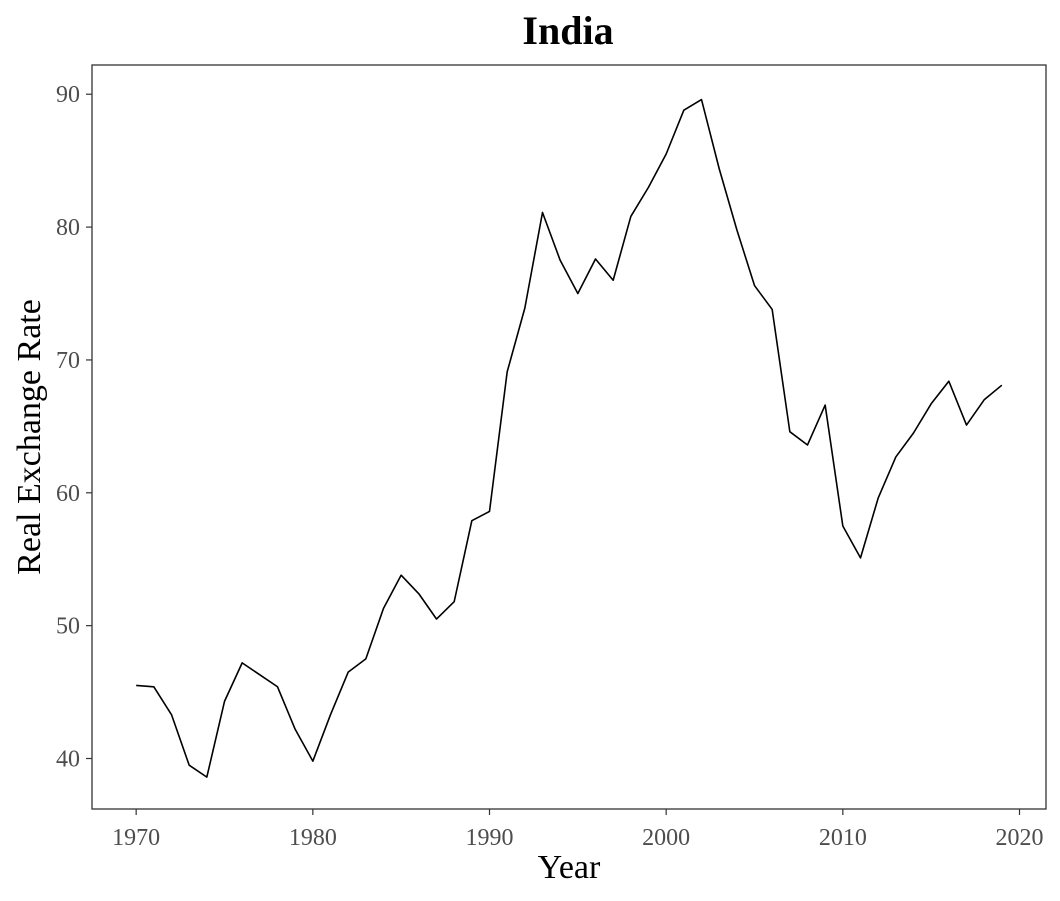 This screenshot has height=901, width=1060. I want to click on y-axis-title: Real Exchange Rate, so click(29, 437).